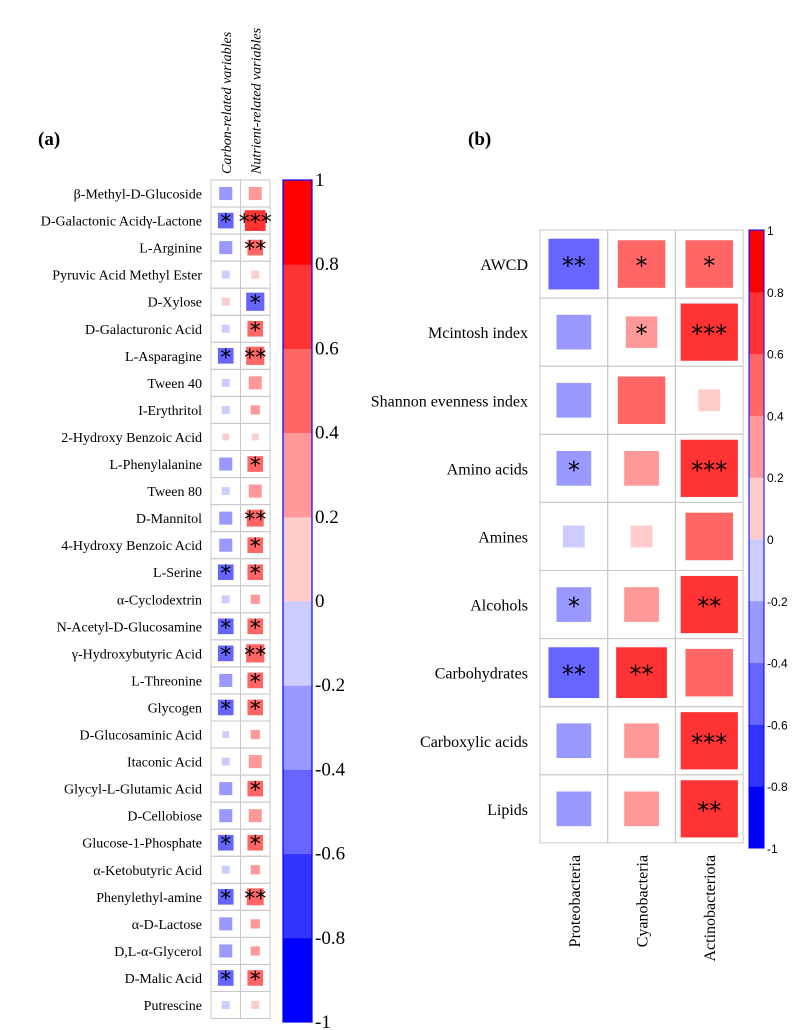 The height and width of the screenshot is (1030, 806). I want to click on row-label: β-Methyl-D-Glucoside, so click(138, 195).